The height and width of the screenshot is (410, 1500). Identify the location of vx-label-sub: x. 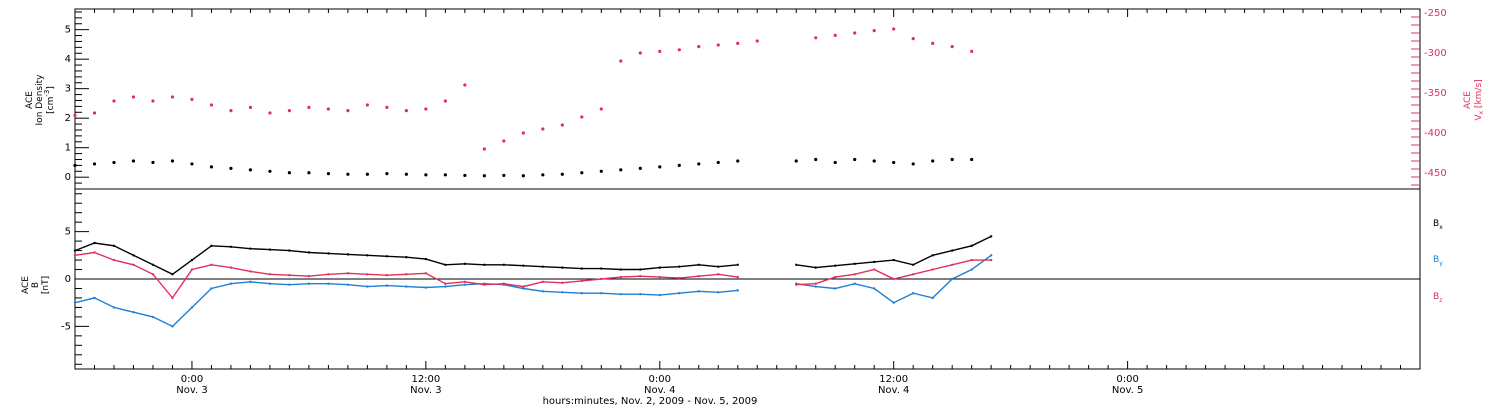
(1481, 113).